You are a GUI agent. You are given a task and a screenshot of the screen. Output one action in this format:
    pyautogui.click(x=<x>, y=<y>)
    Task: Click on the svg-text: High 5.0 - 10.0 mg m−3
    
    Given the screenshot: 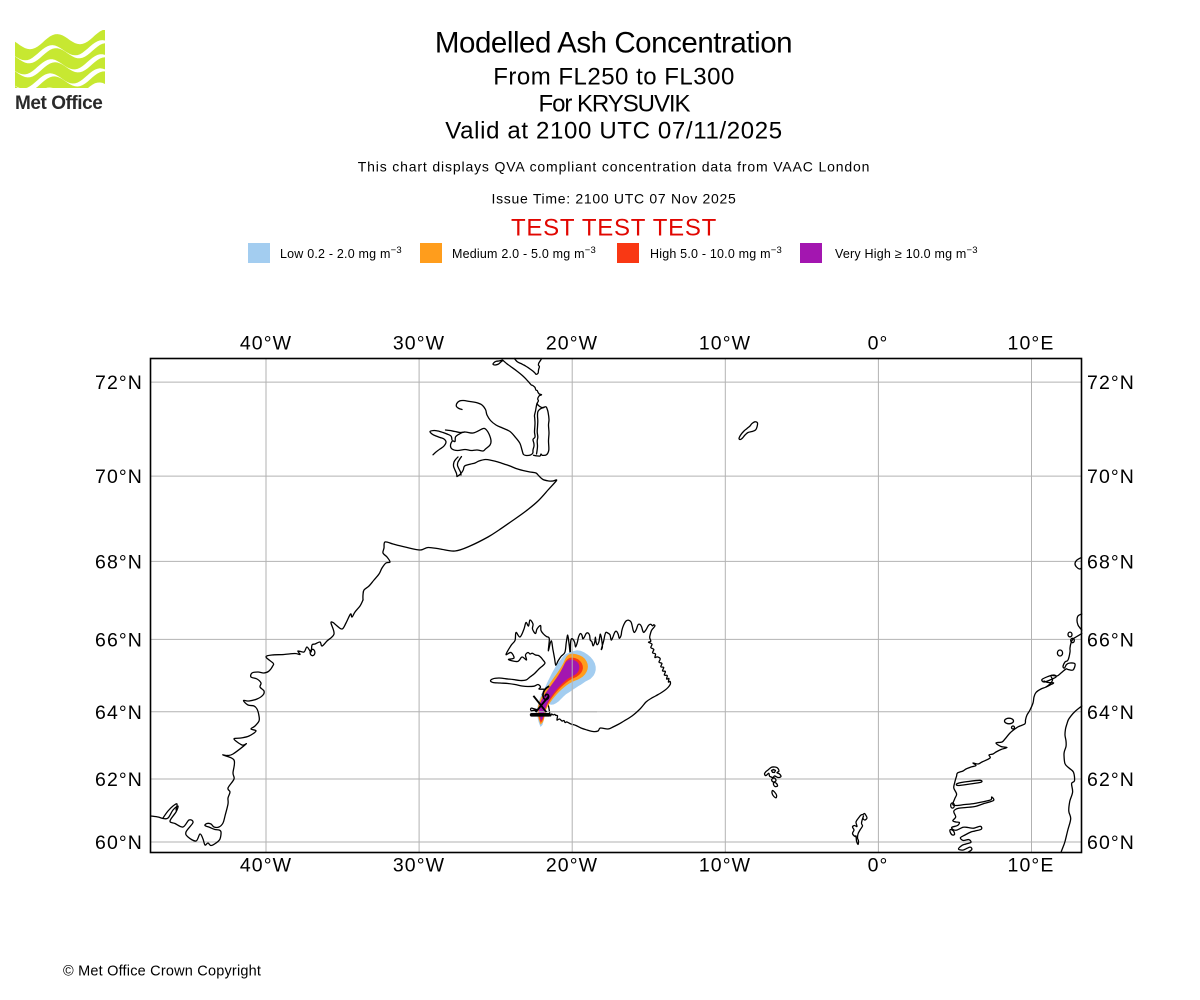 What is the action you would take?
    pyautogui.click(x=716, y=253)
    